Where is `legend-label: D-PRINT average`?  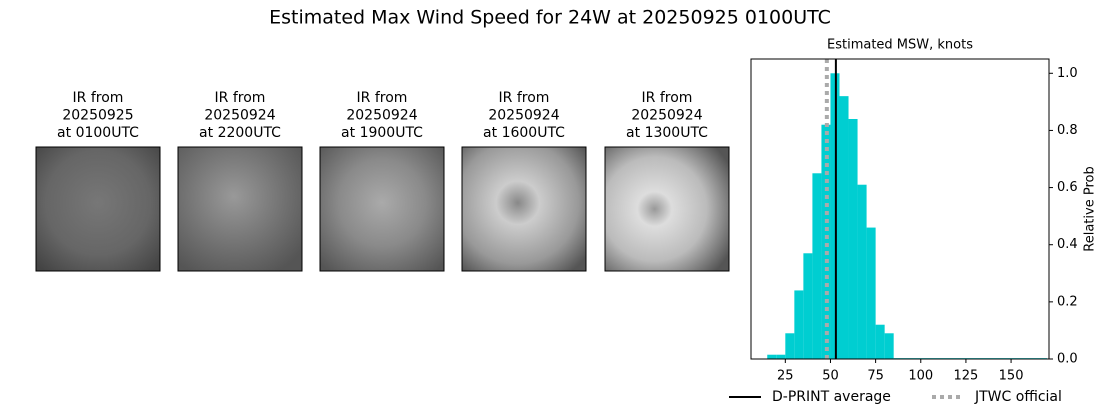
legend-label: D-PRINT average is located at coordinates (831, 397).